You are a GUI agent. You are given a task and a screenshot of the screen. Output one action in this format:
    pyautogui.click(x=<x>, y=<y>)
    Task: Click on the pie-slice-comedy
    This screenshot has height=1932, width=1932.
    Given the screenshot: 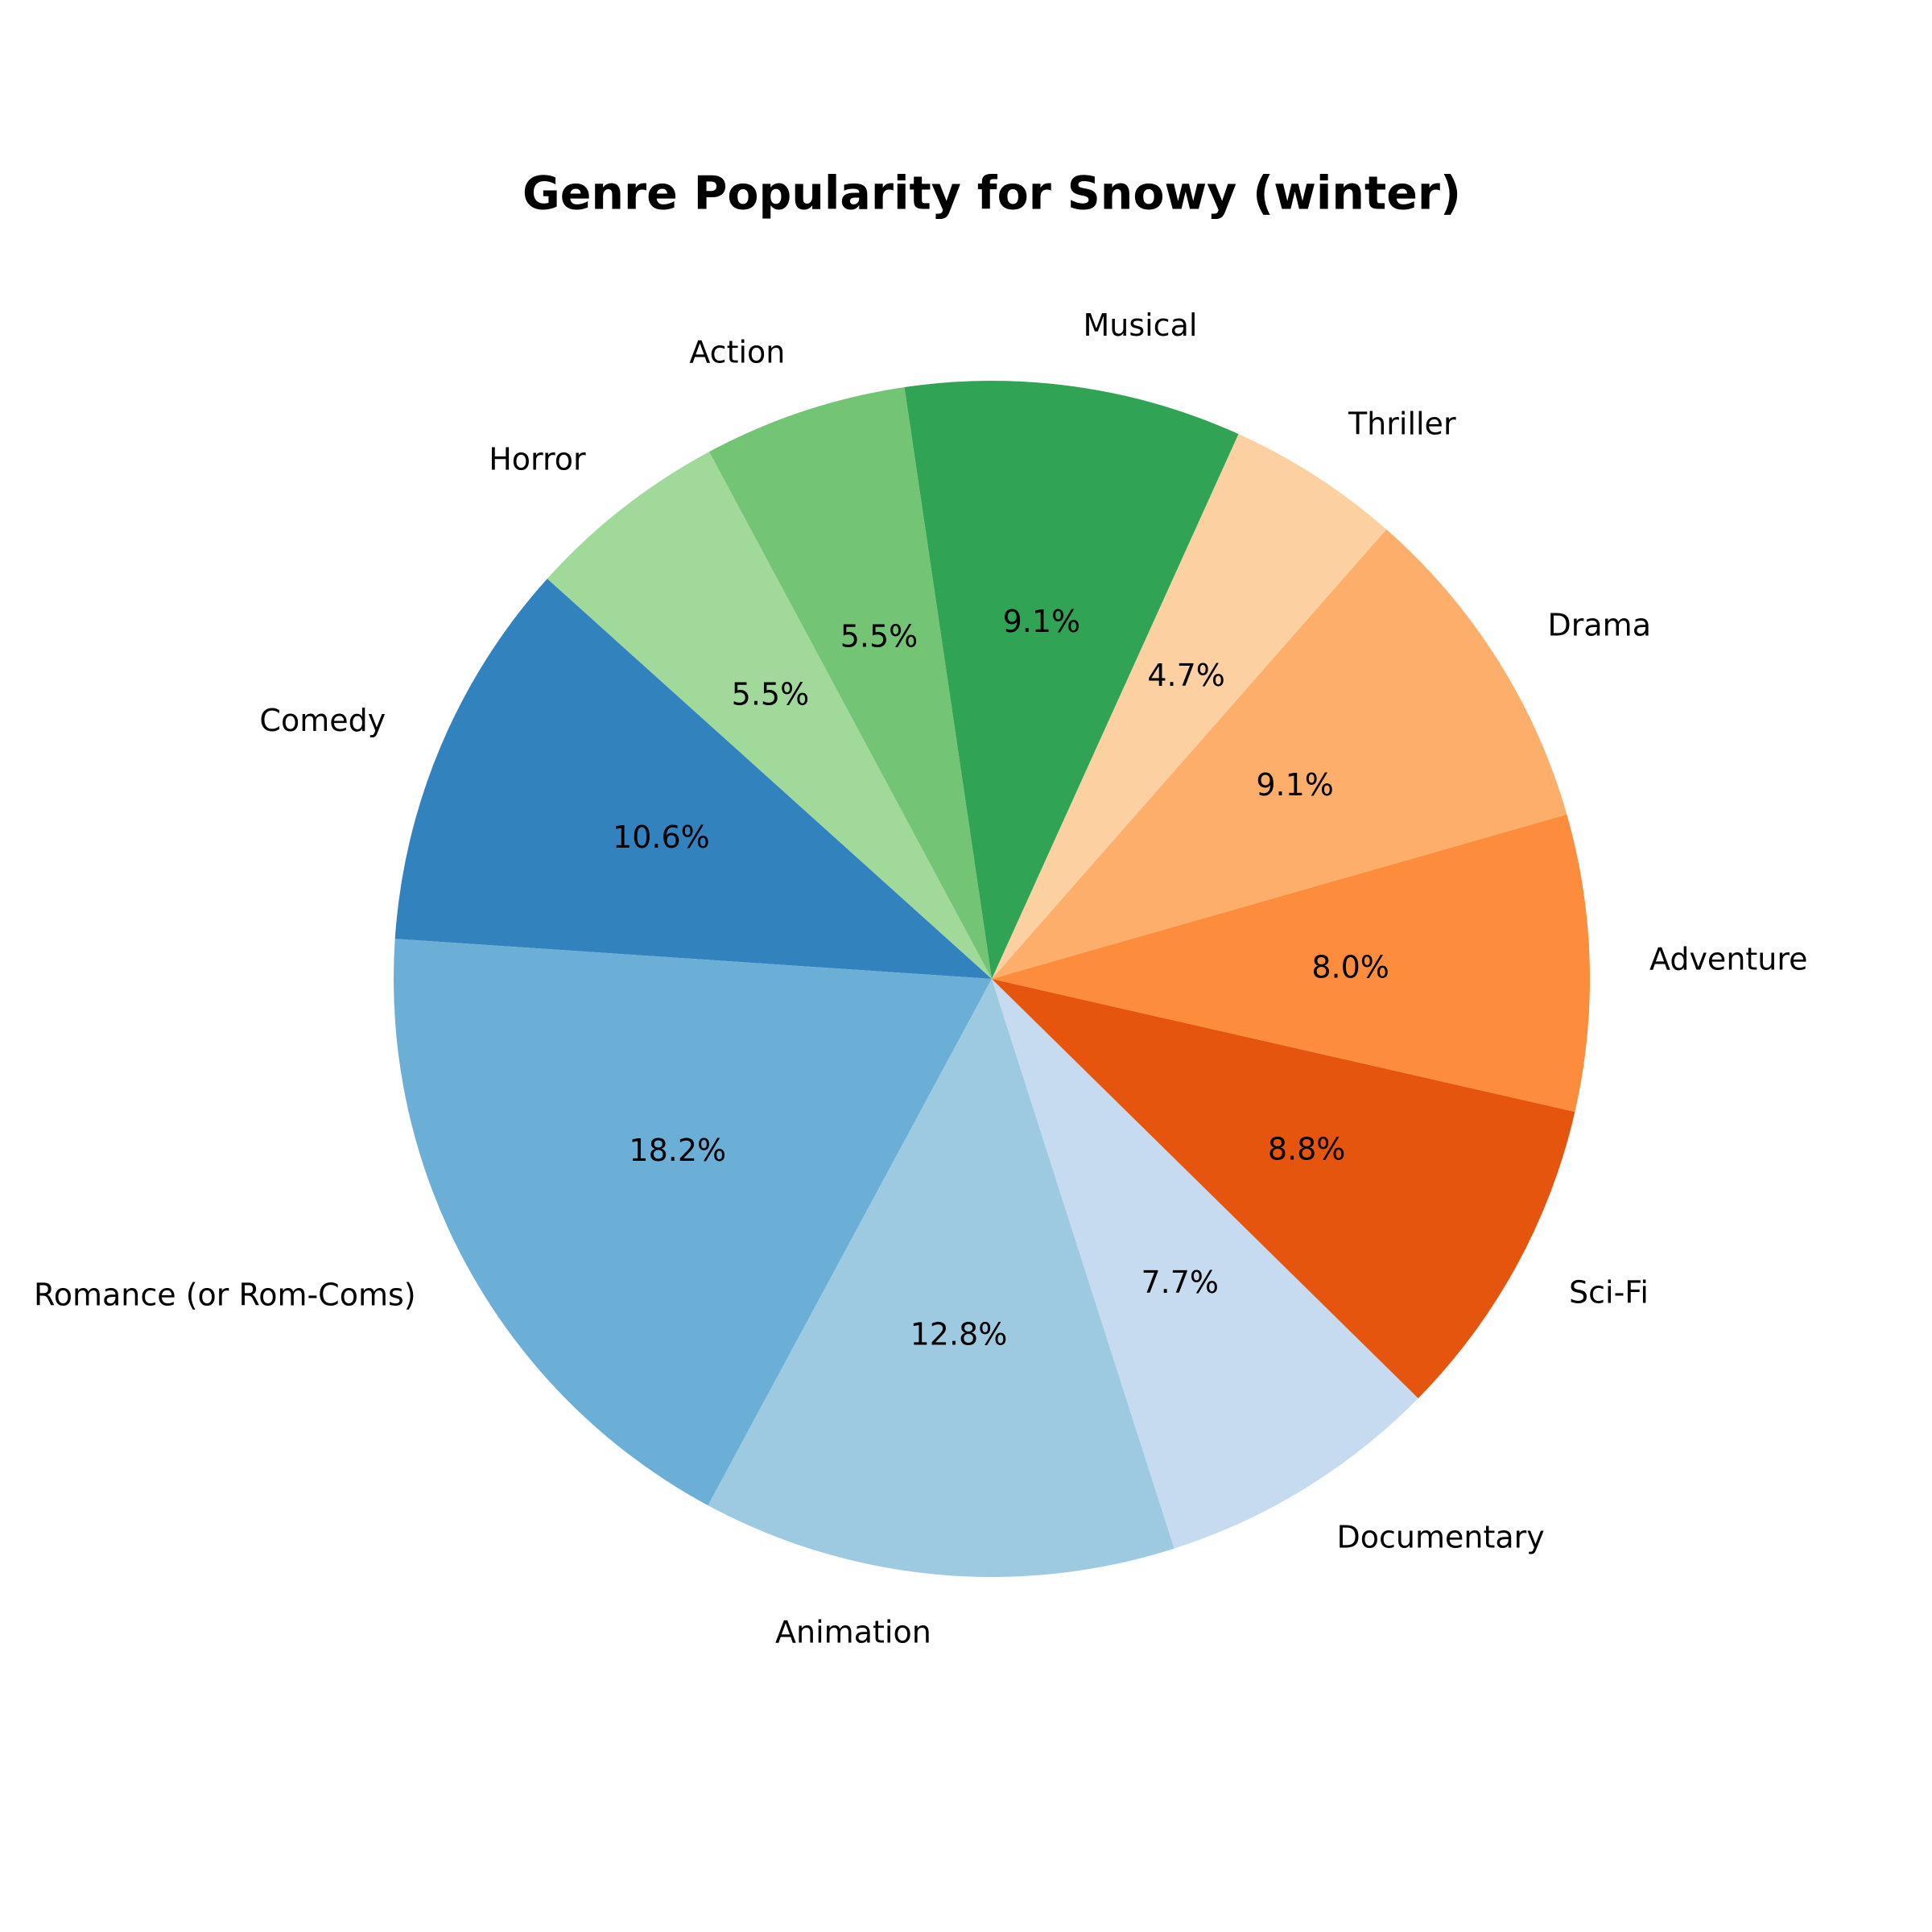 What is the action you would take?
    pyautogui.click(x=693, y=778)
    